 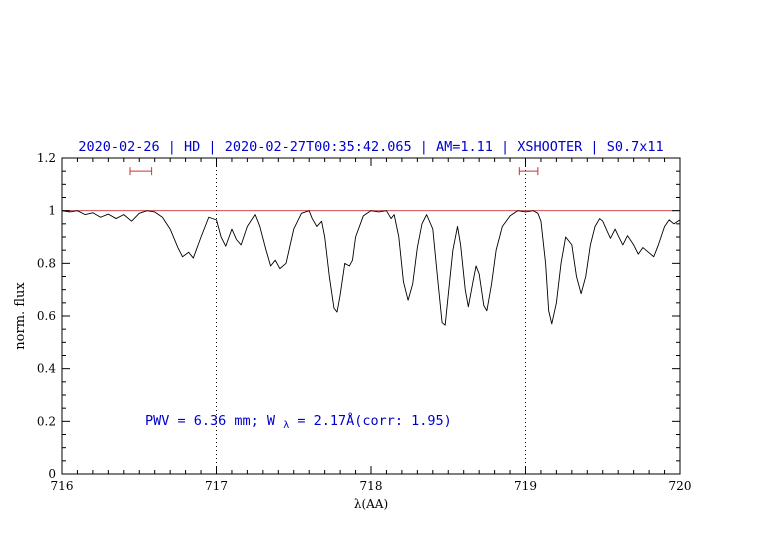 I want to click on y-tick-label: 0.4, so click(x=46, y=369).